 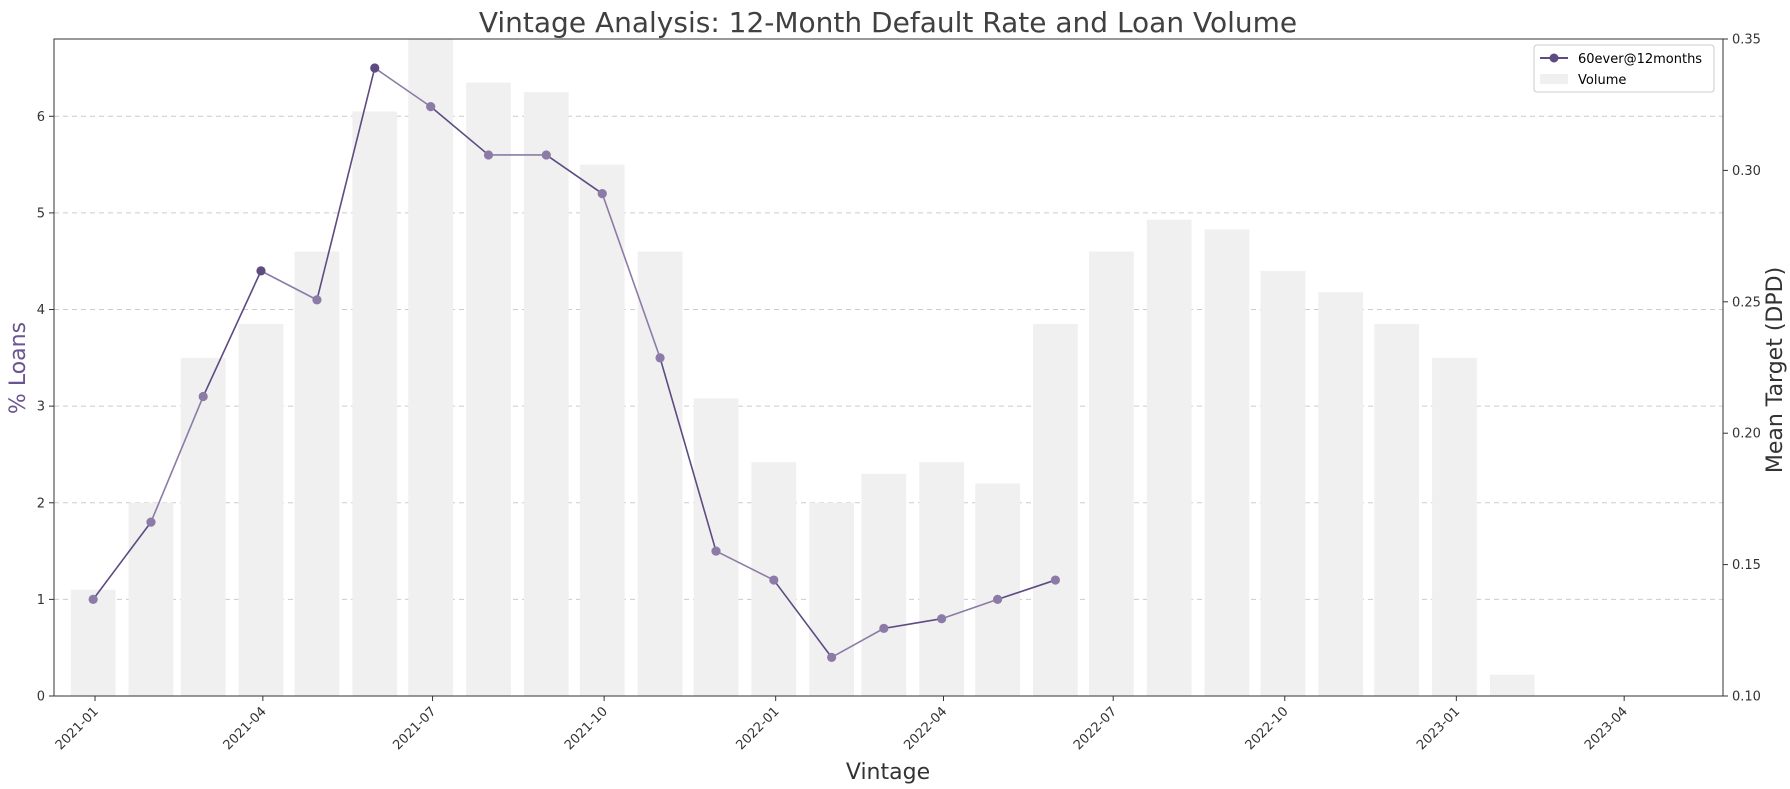 I want to click on legend-marker-swatch, so click(x=1554, y=58).